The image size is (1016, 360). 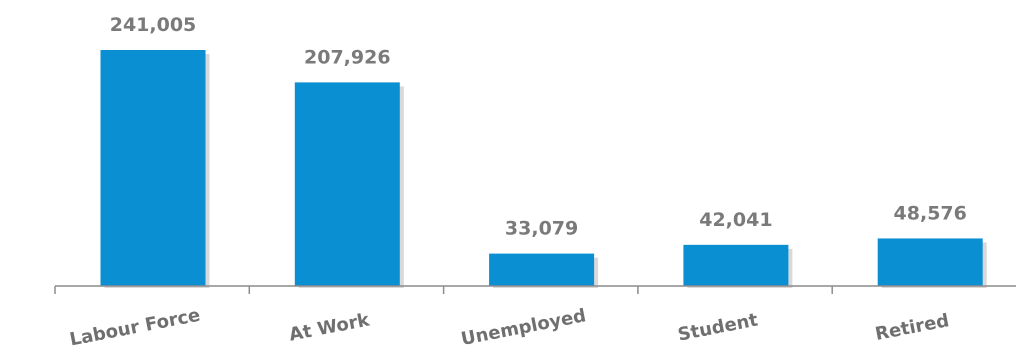 I want to click on bar-student, so click(x=736, y=265).